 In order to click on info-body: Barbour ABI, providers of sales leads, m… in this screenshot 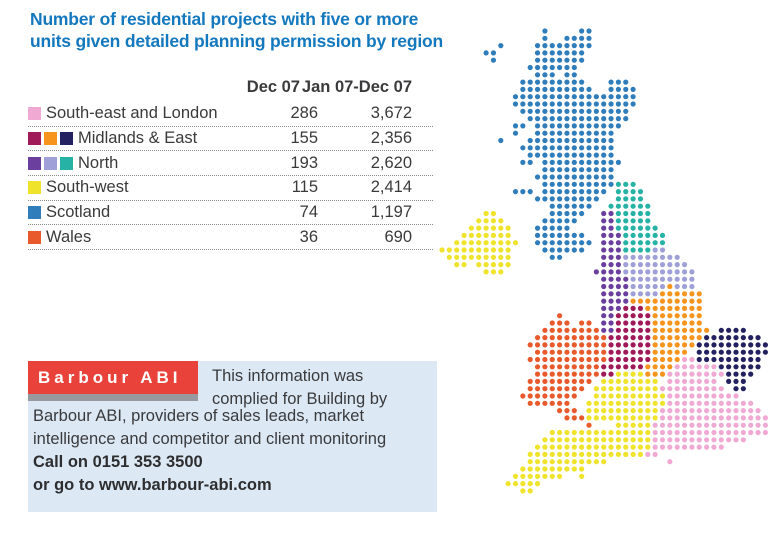, I will do `click(209, 451)`.